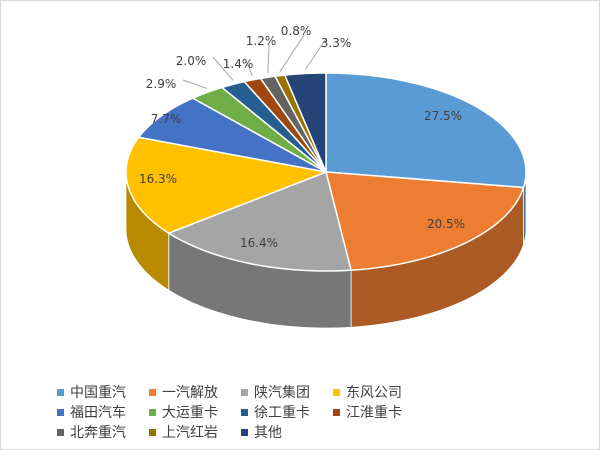 The height and width of the screenshot is (450, 600). What do you see at coordinates (238, 64) in the screenshot?
I see `data-label-7: 1.4%` at bounding box center [238, 64].